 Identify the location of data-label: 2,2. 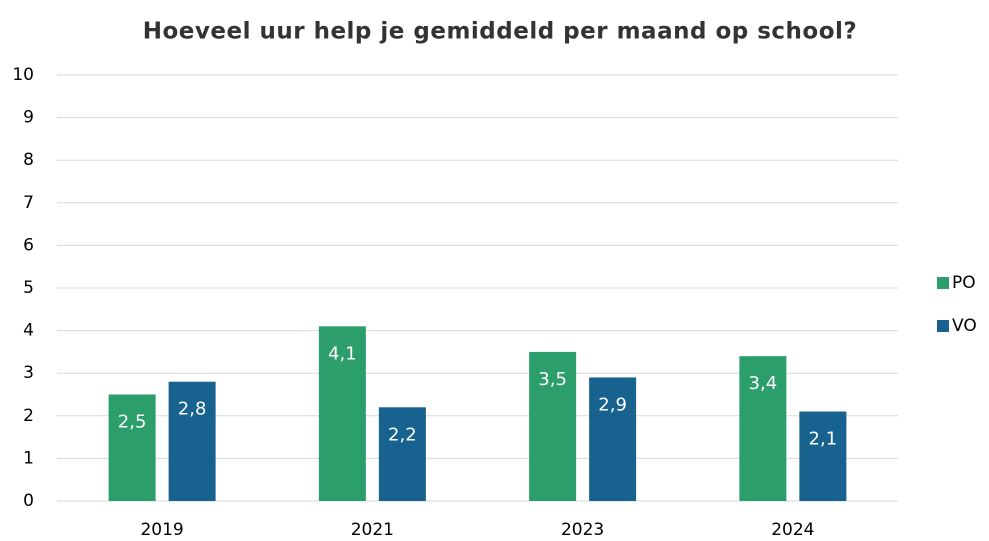
(402, 434).